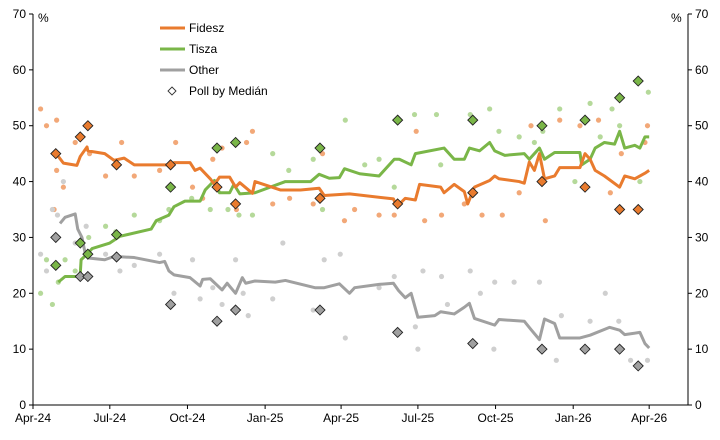 Image resolution: width=720 pixels, height=440 pixels. Describe the element at coordinates (20, 14) in the screenshot. I see `left-y-tick-label: 70` at that location.